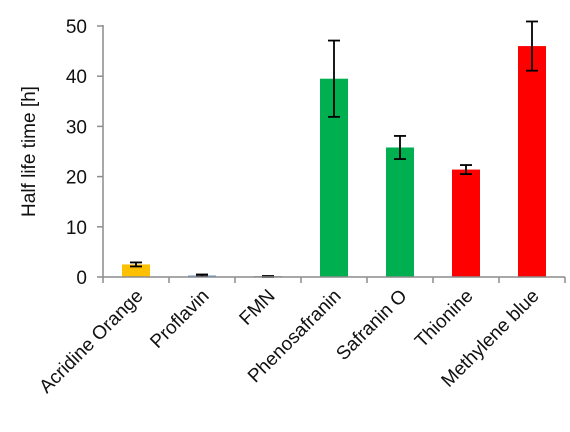 This screenshot has width=570, height=432. What do you see at coordinates (76, 178) in the screenshot?
I see `y-tick-label: 20` at bounding box center [76, 178].